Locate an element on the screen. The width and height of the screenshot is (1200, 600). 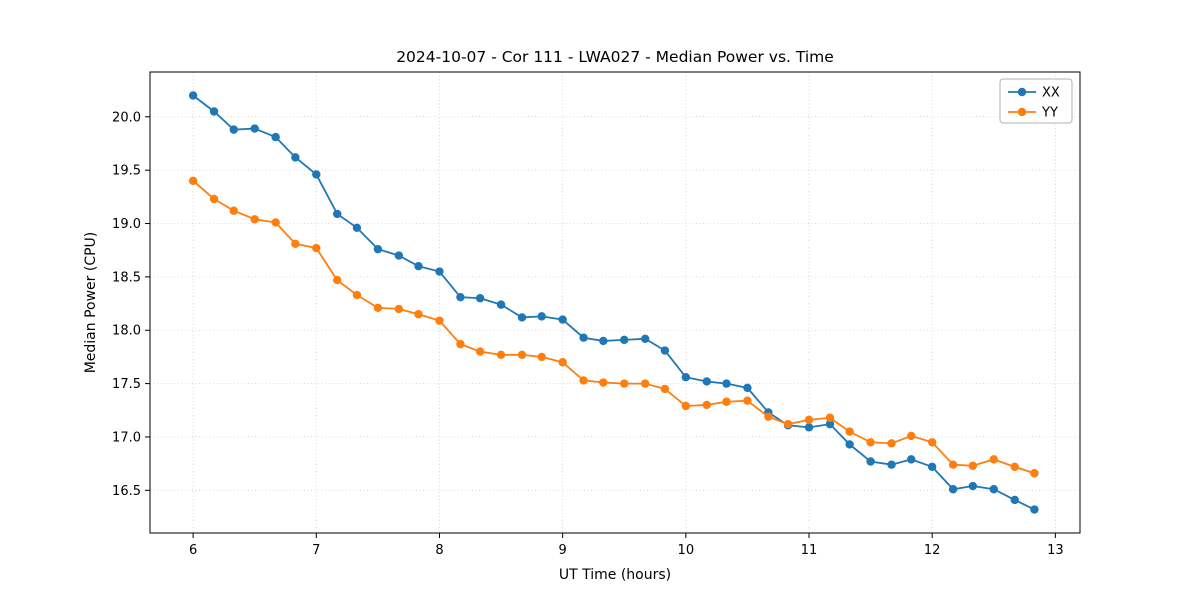
y-tick-label: 19.0 is located at coordinates (126, 224).